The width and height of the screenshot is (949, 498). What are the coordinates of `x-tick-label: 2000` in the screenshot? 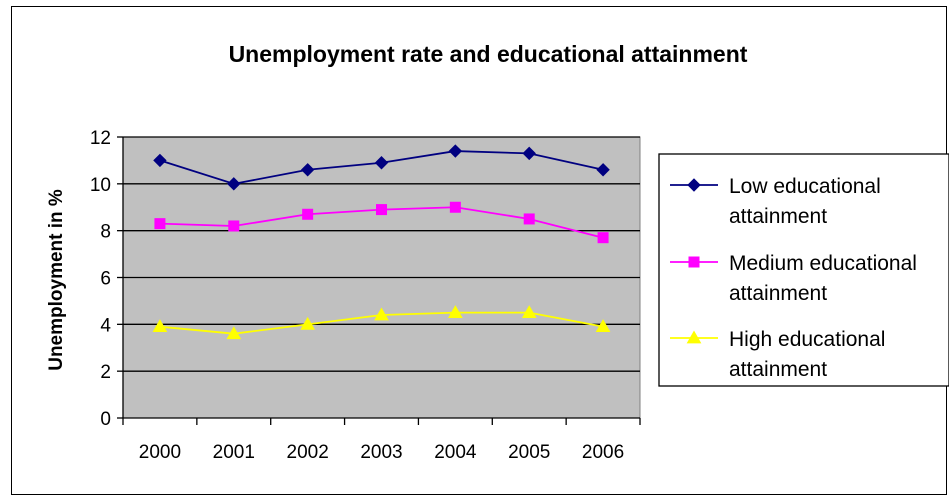 It's located at (160, 452).